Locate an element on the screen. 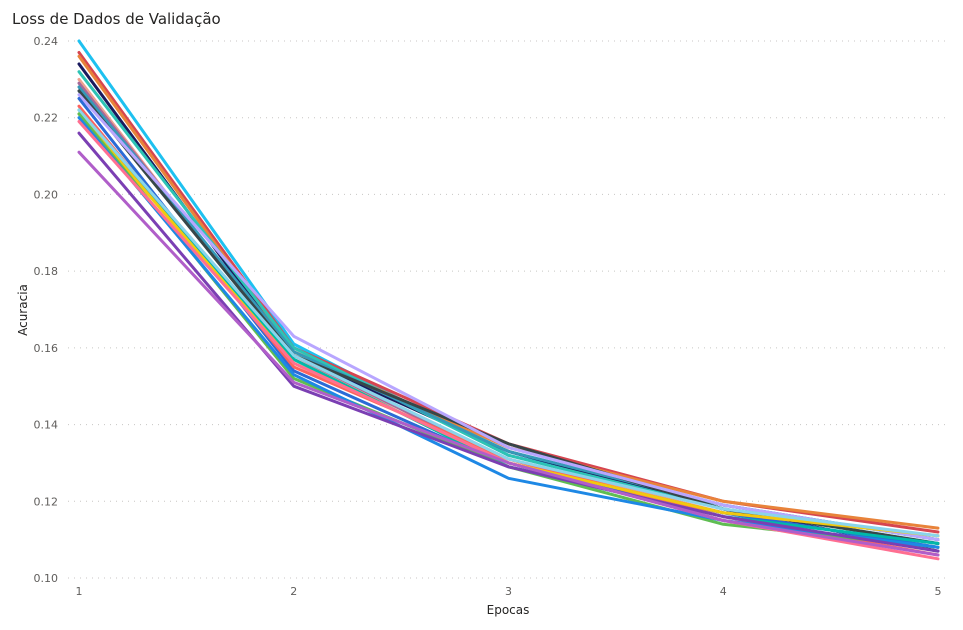  x-tick-label: 4 is located at coordinates (723, 591).